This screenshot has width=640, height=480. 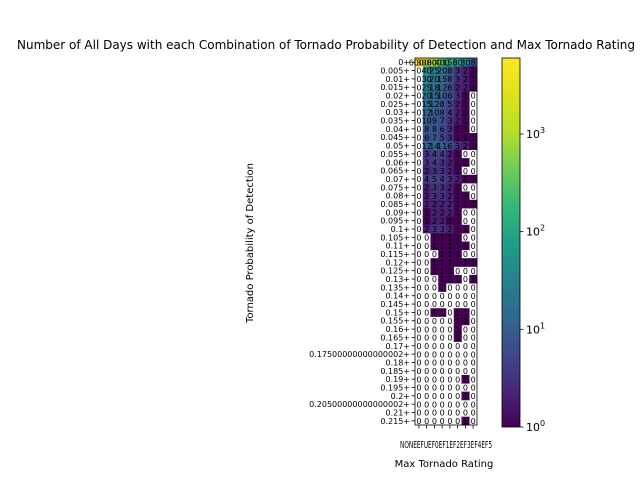 What do you see at coordinates (442, 71) in the screenshot?
I see `cell-value: 20` at bounding box center [442, 71].